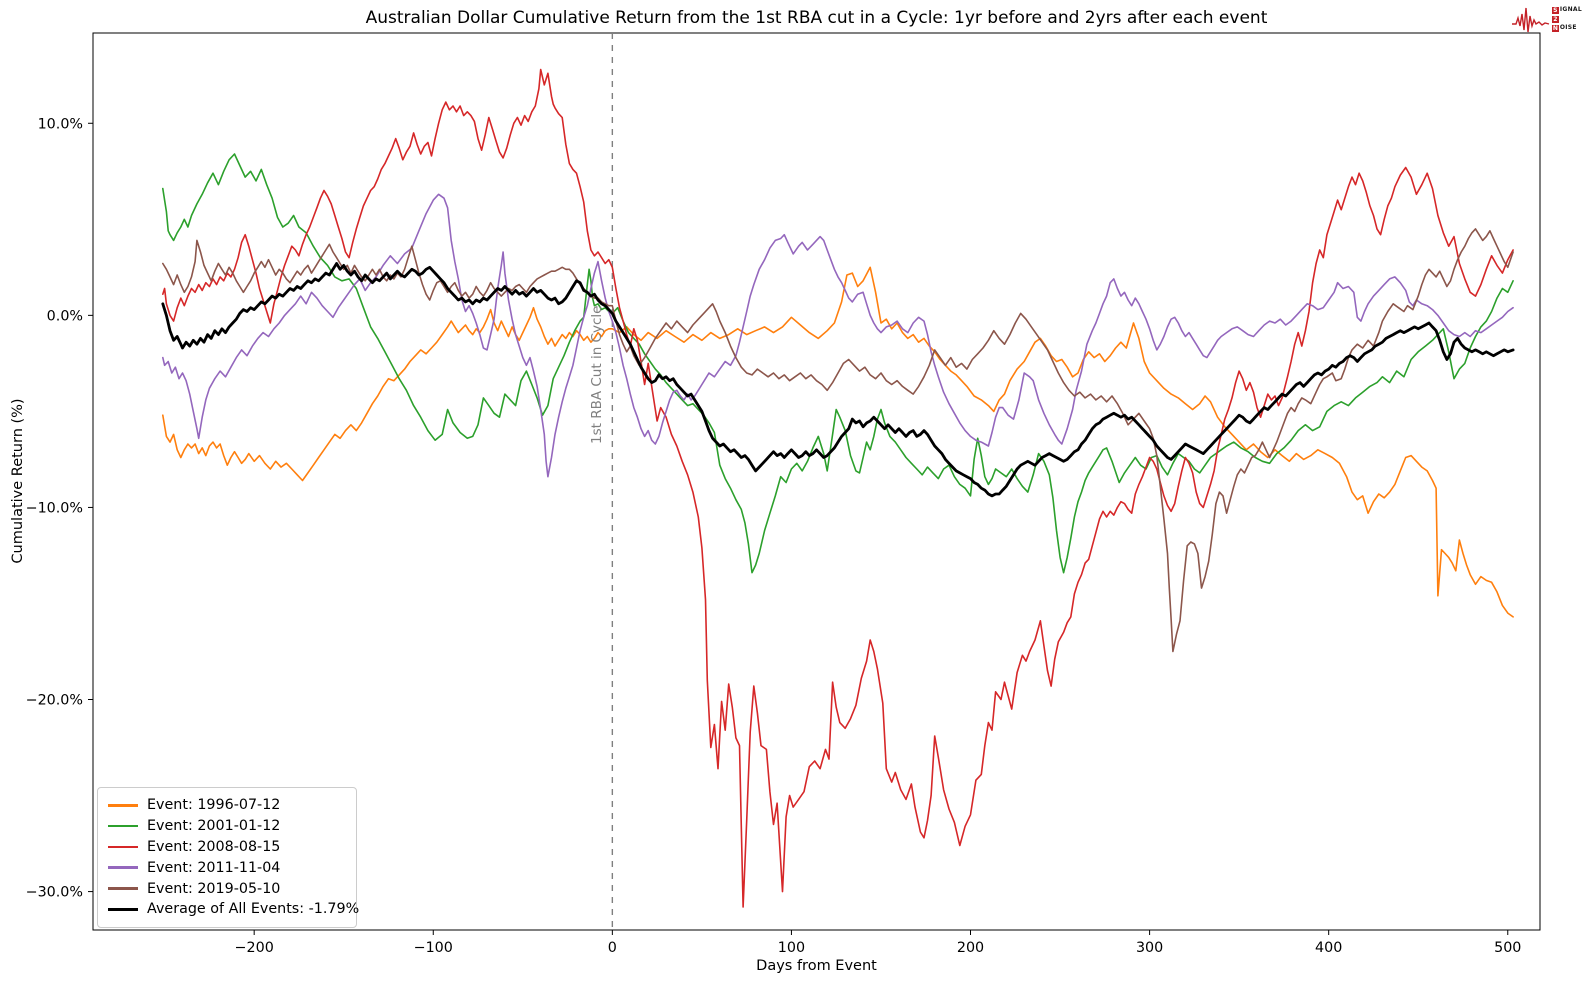 This screenshot has width=1590, height=989. Describe the element at coordinates (1507, 948) in the screenshot. I see `x-tick-label: 500` at that location.